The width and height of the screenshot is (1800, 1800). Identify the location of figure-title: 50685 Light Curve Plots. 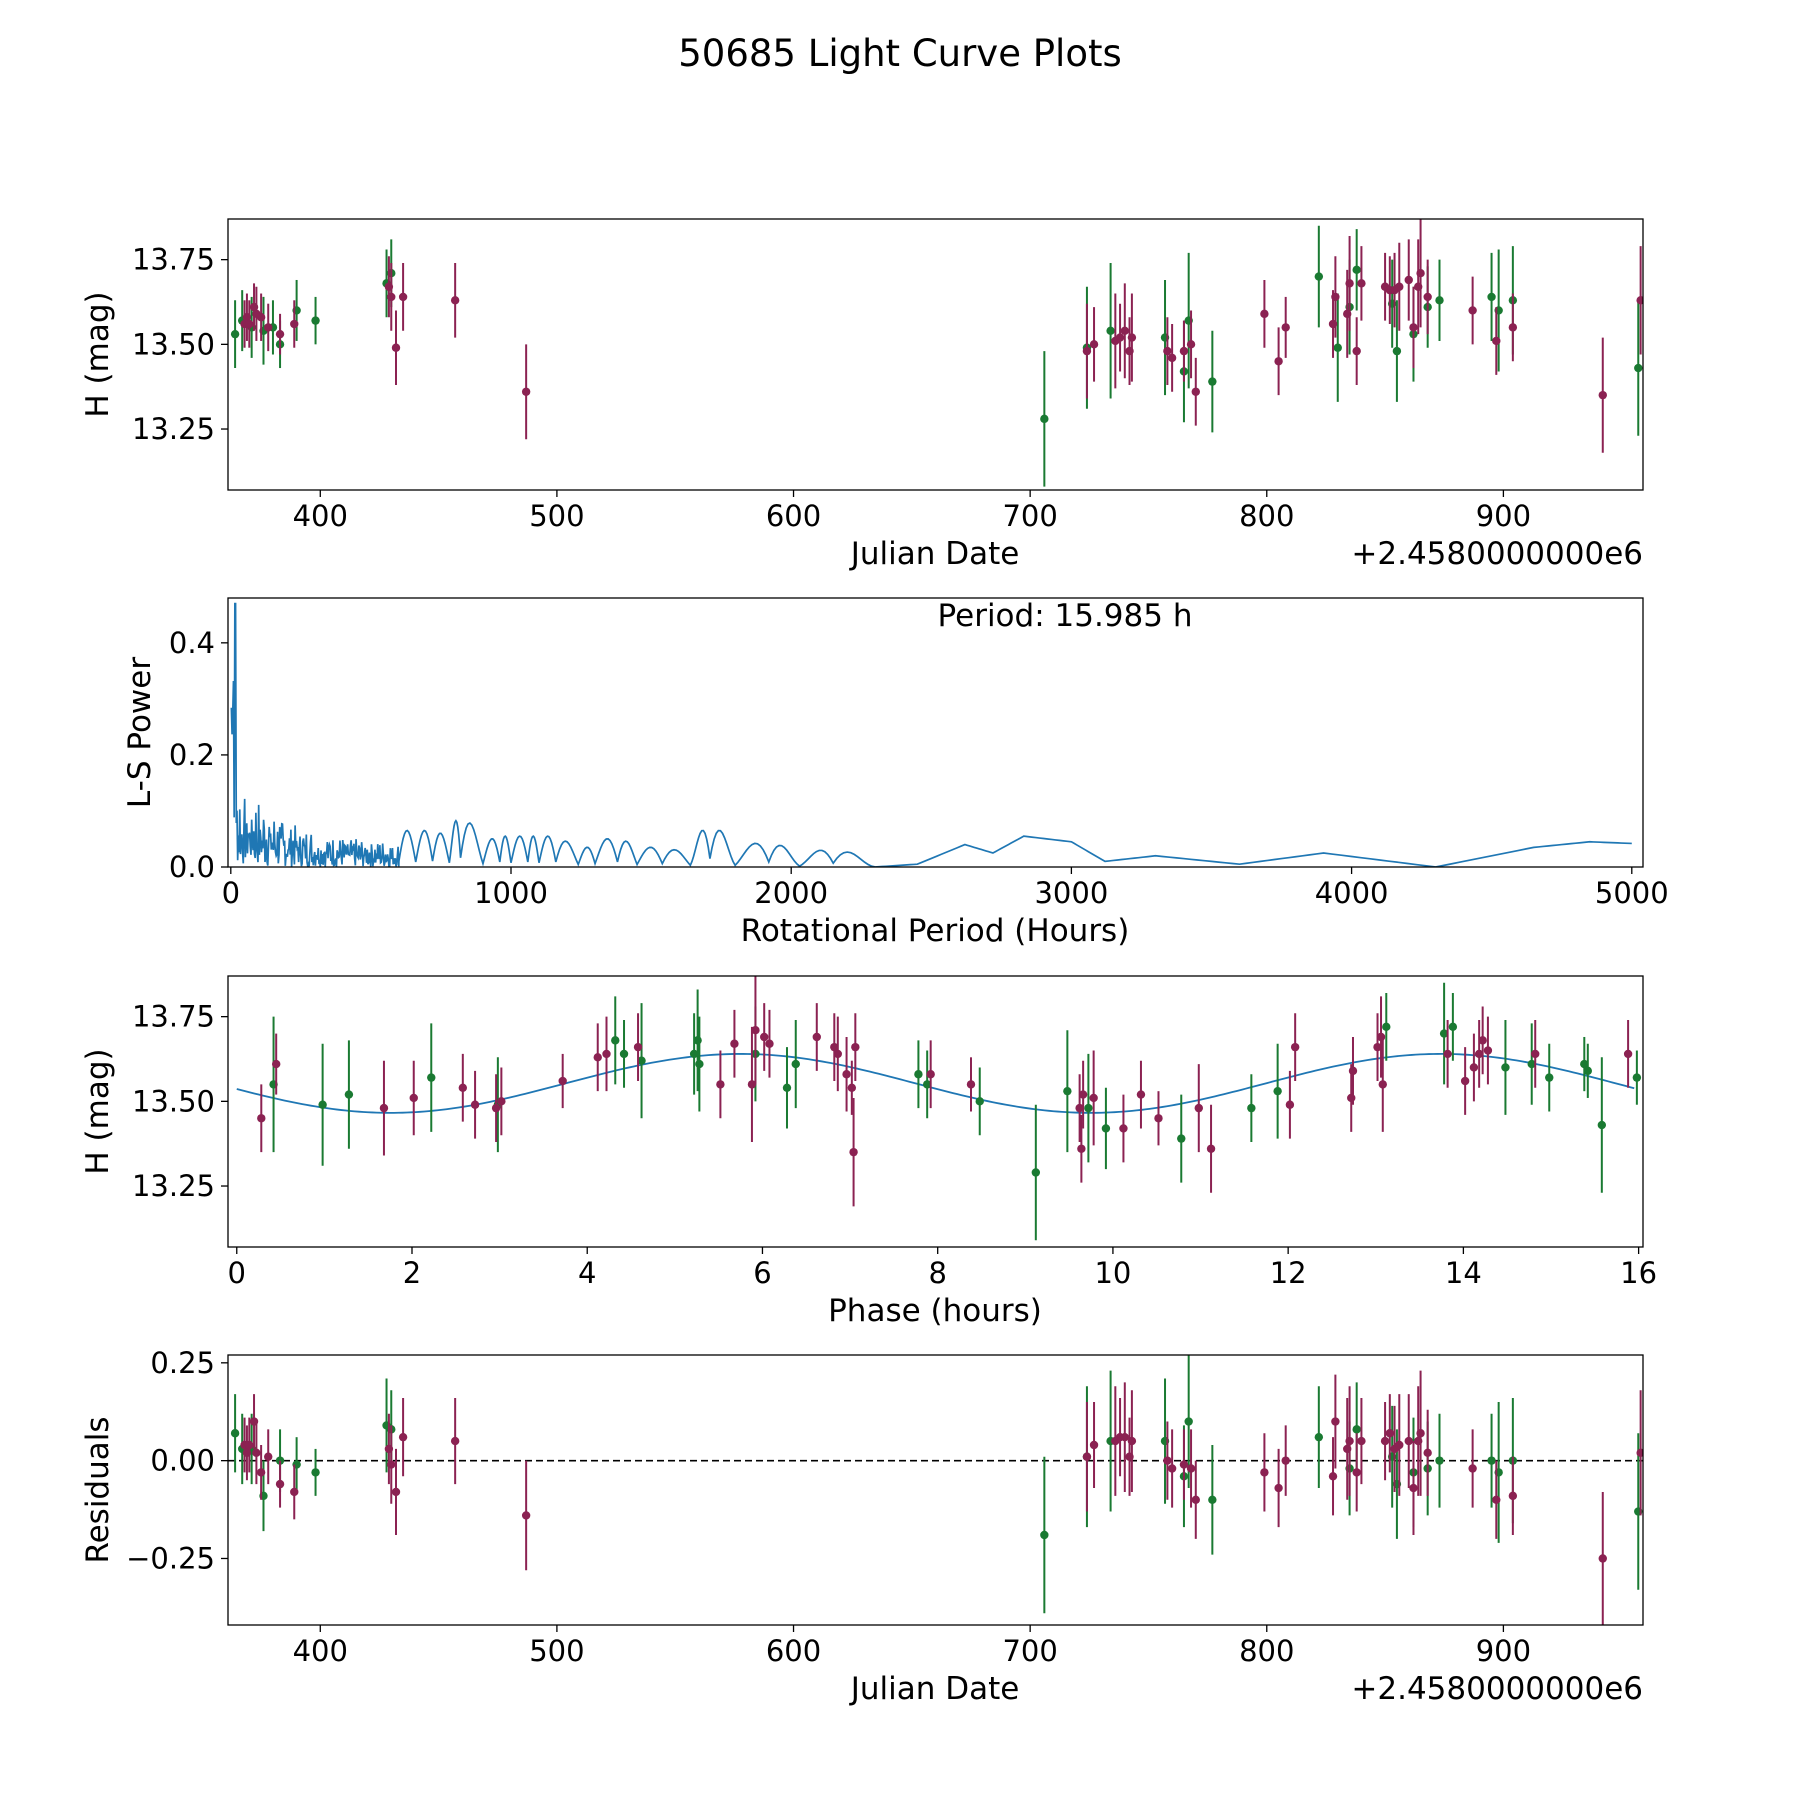
(900, 53).